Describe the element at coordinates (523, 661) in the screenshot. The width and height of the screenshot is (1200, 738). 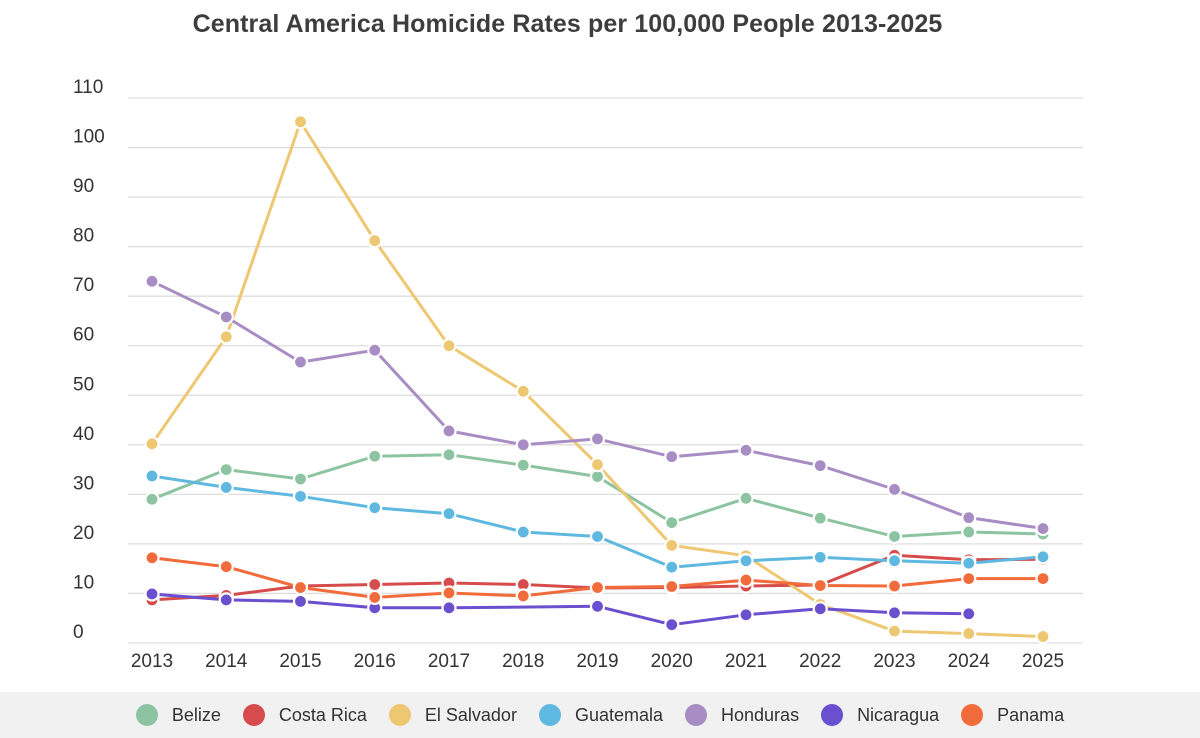
I see `x-tick-label: 2018` at that location.